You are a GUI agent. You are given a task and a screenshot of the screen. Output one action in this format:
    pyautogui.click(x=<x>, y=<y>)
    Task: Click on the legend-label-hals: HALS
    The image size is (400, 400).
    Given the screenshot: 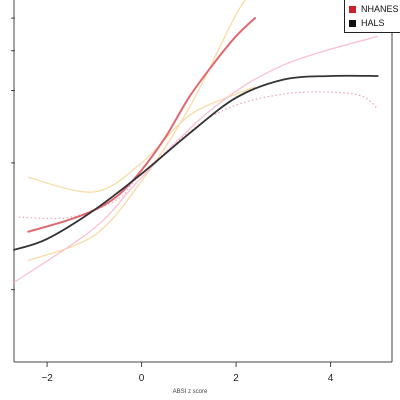 What is the action you would take?
    pyautogui.click(x=373, y=23)
    